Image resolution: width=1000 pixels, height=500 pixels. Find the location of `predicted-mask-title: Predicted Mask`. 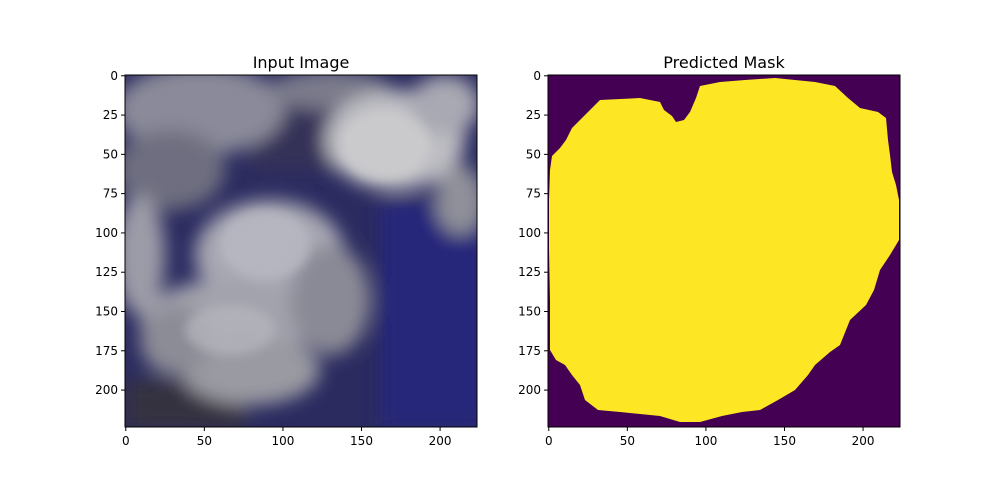

predicted-mask-title: Predicted Mask is located at coordinates (724, 62).